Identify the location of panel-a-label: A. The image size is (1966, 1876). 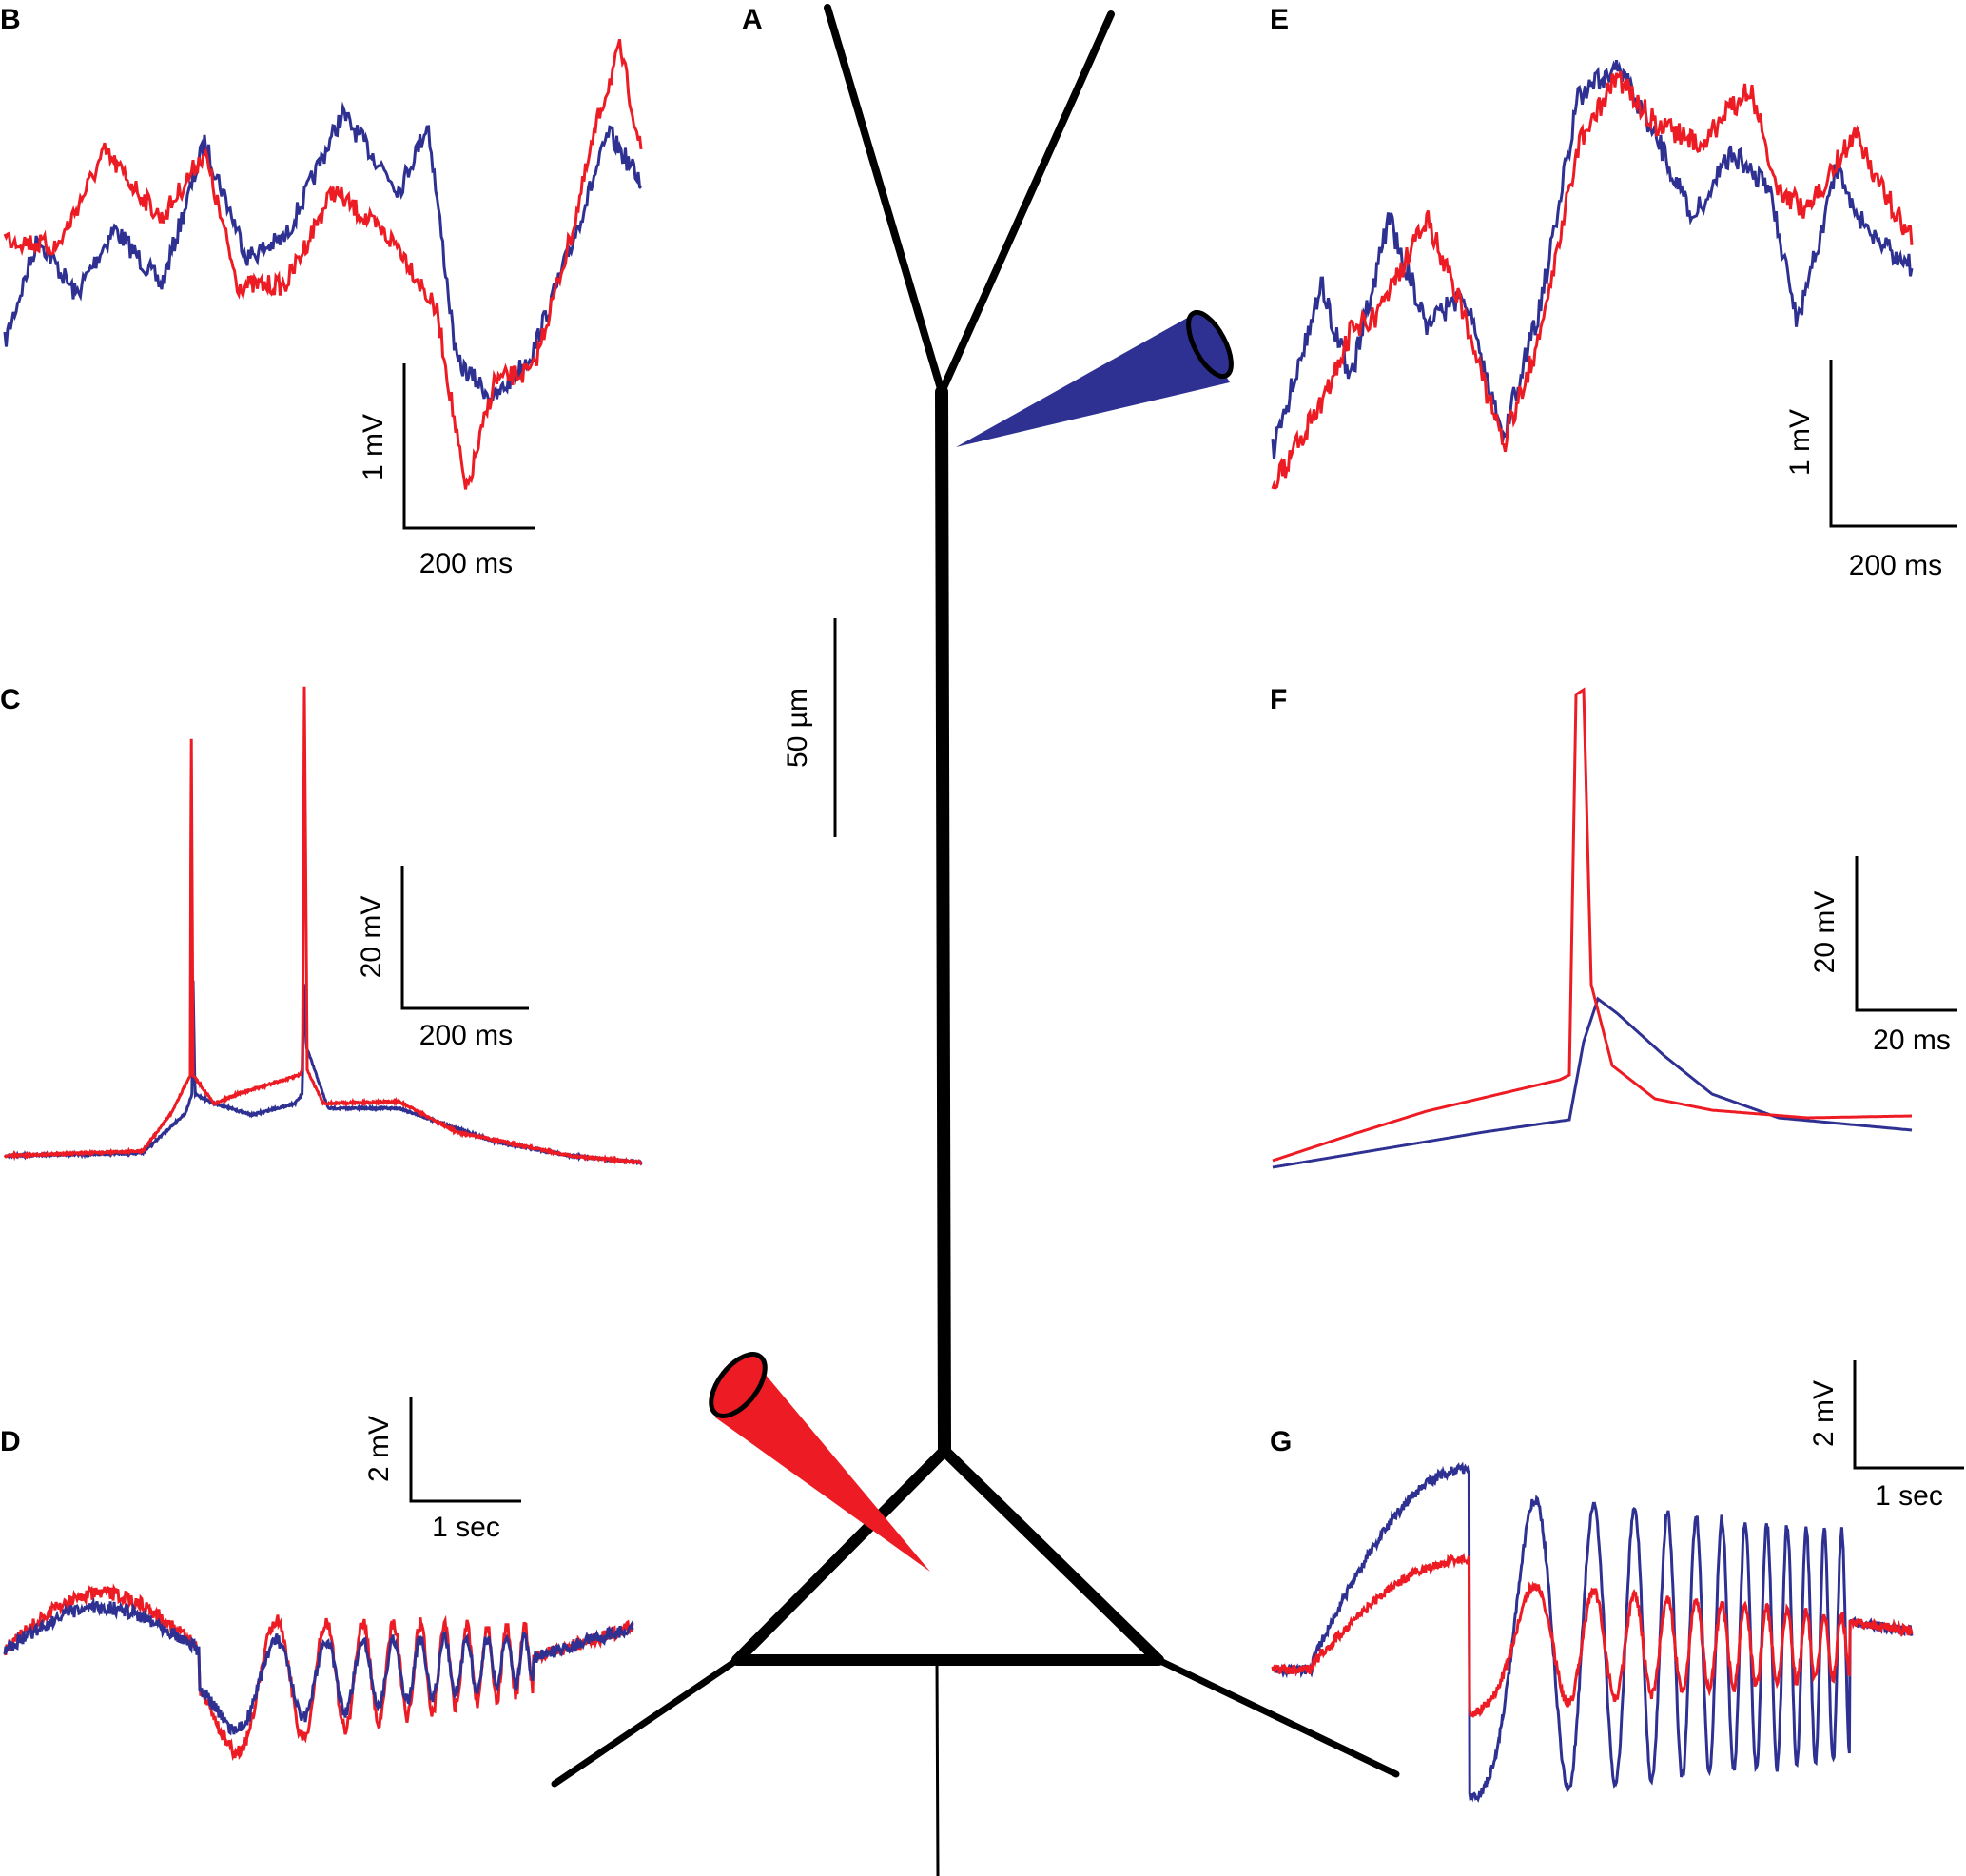
(752, 19).